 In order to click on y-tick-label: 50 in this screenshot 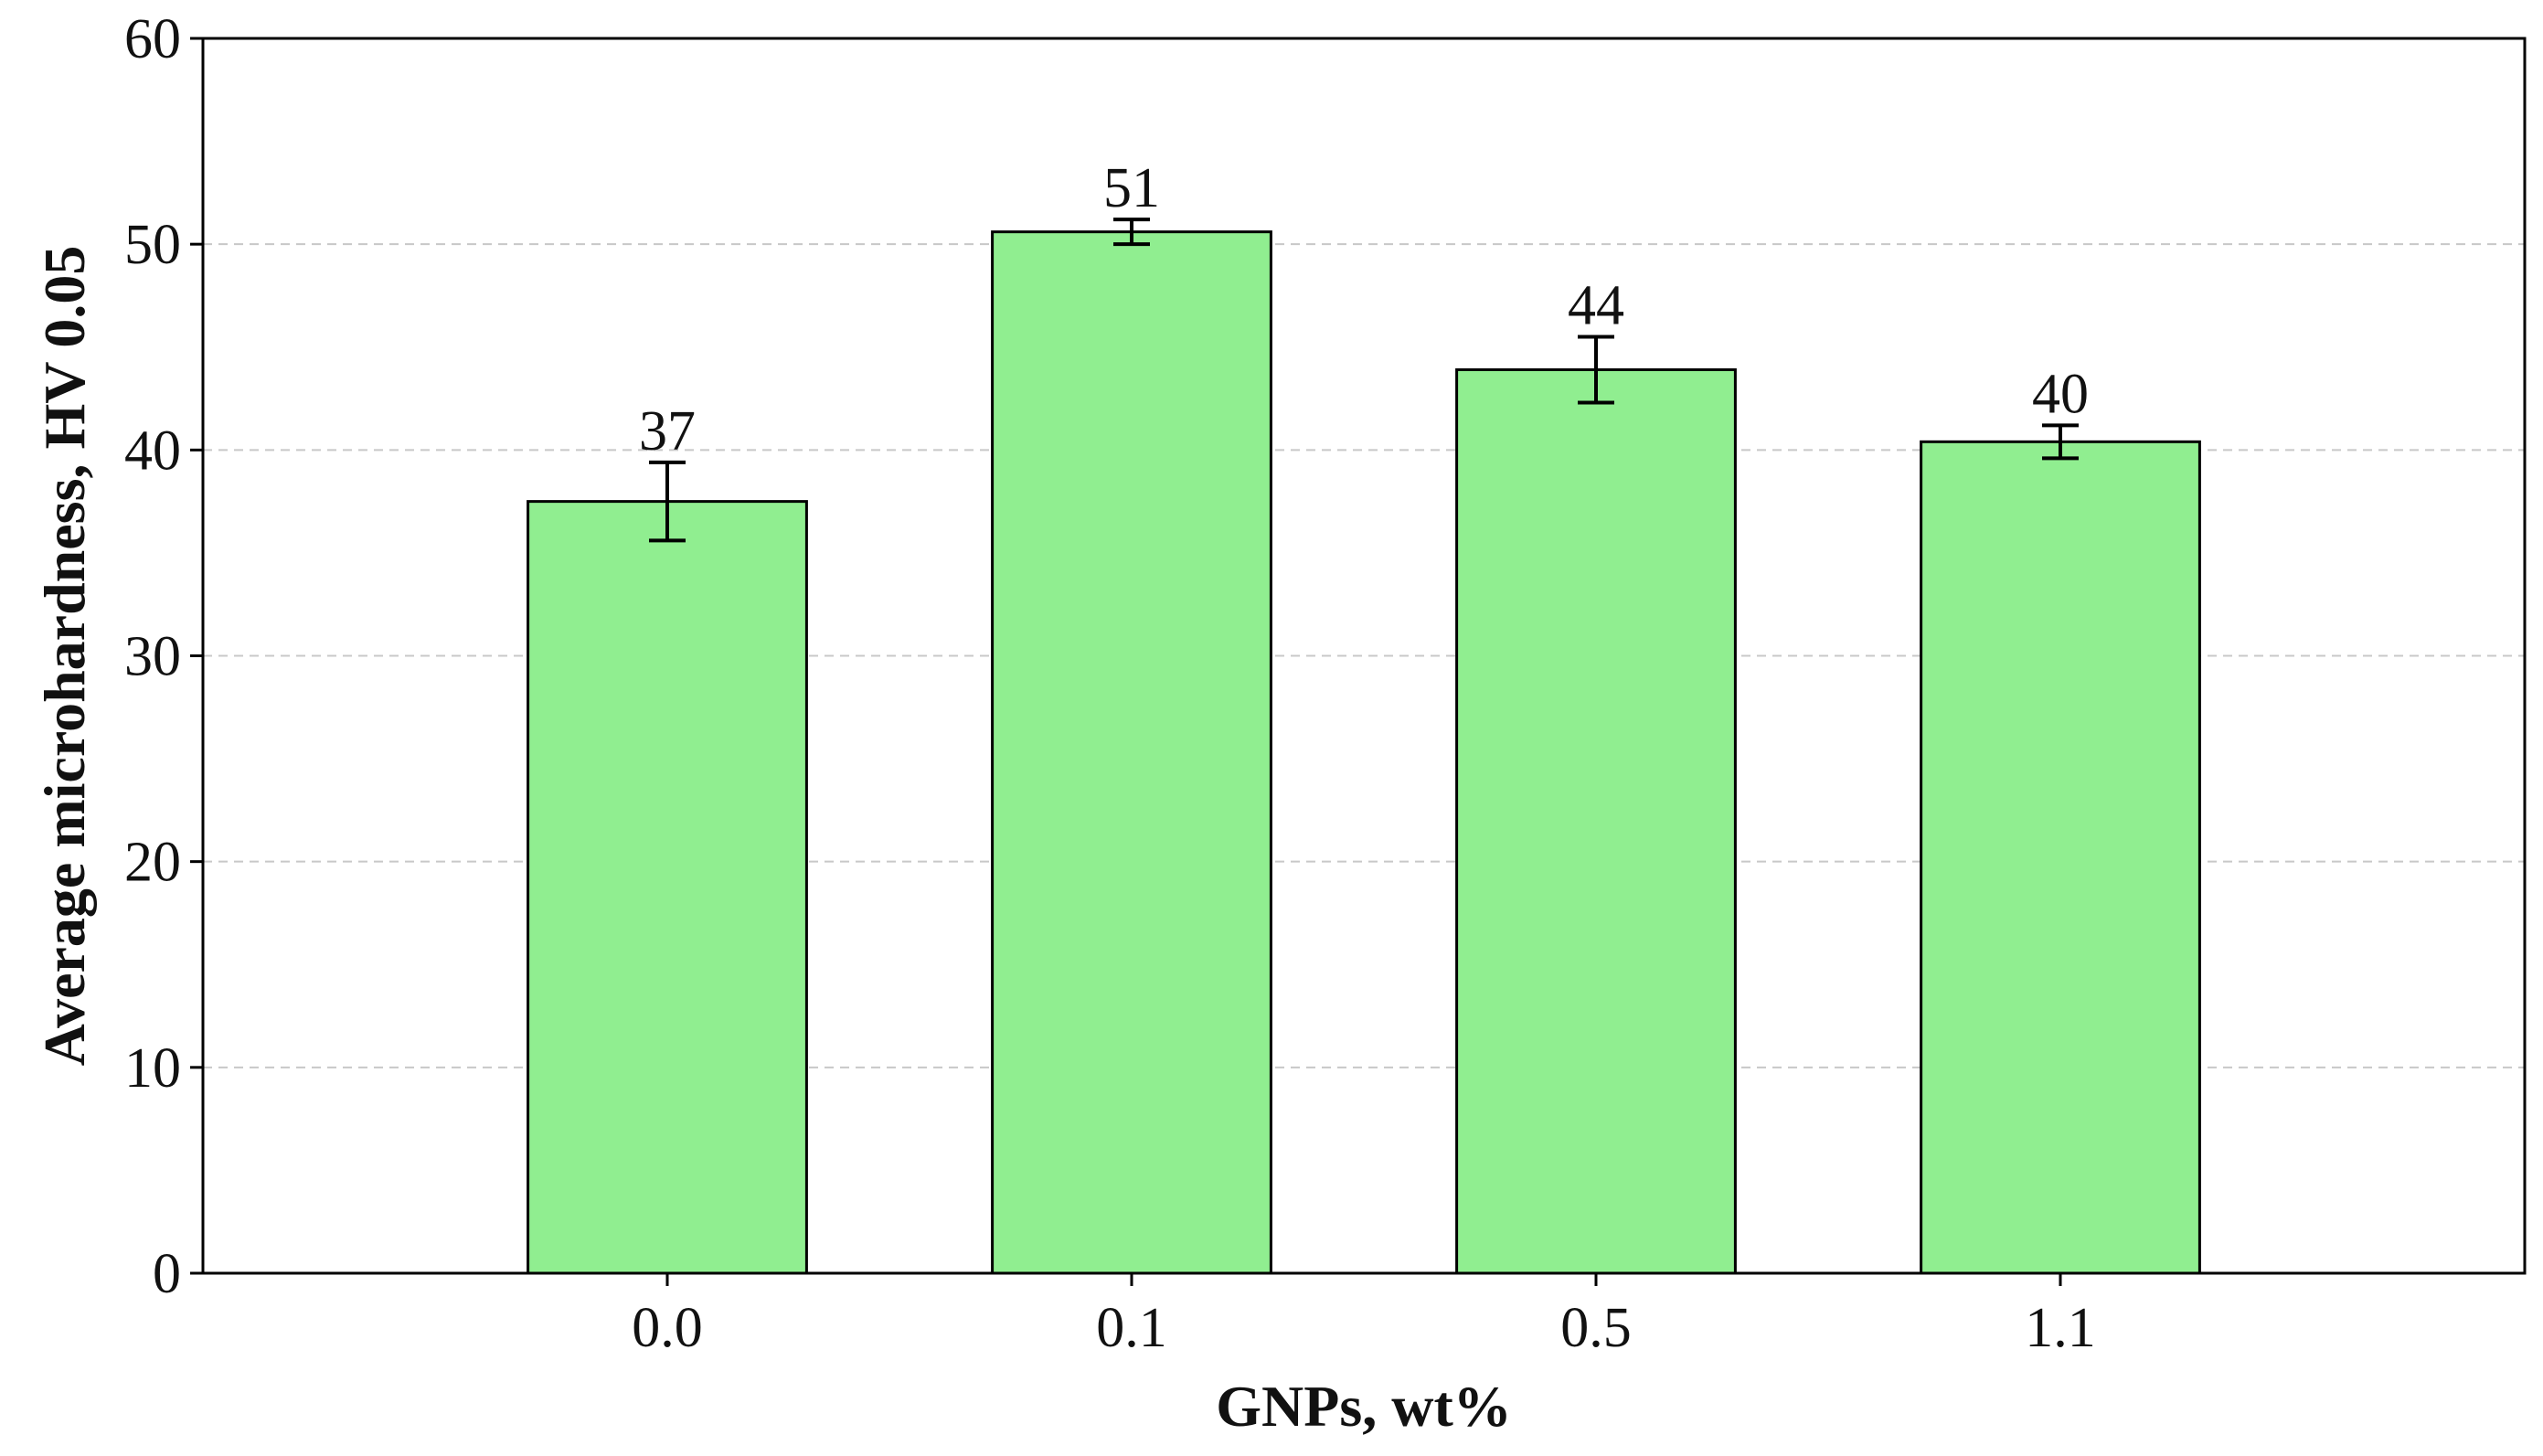, I will do `click(152, 245)`.